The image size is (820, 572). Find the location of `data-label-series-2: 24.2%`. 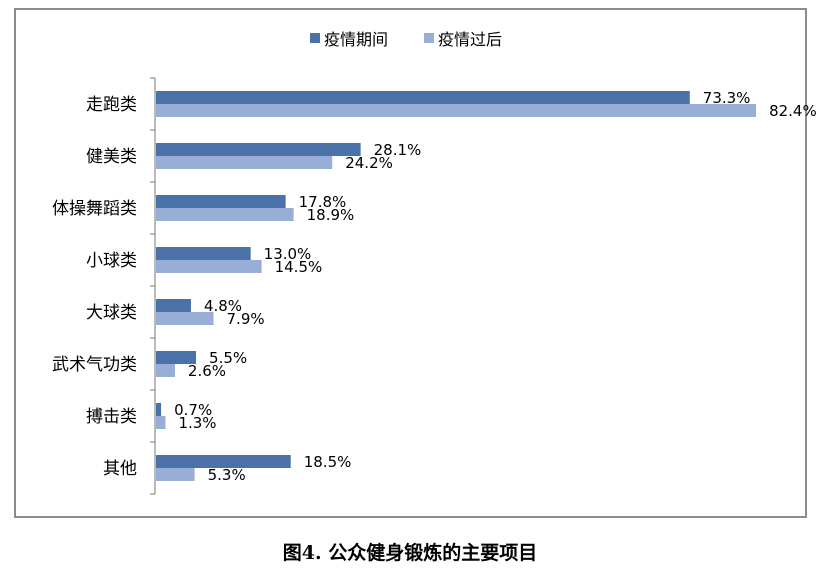

data-label-series-2: 24.2% is located at coordinates (369, 163).